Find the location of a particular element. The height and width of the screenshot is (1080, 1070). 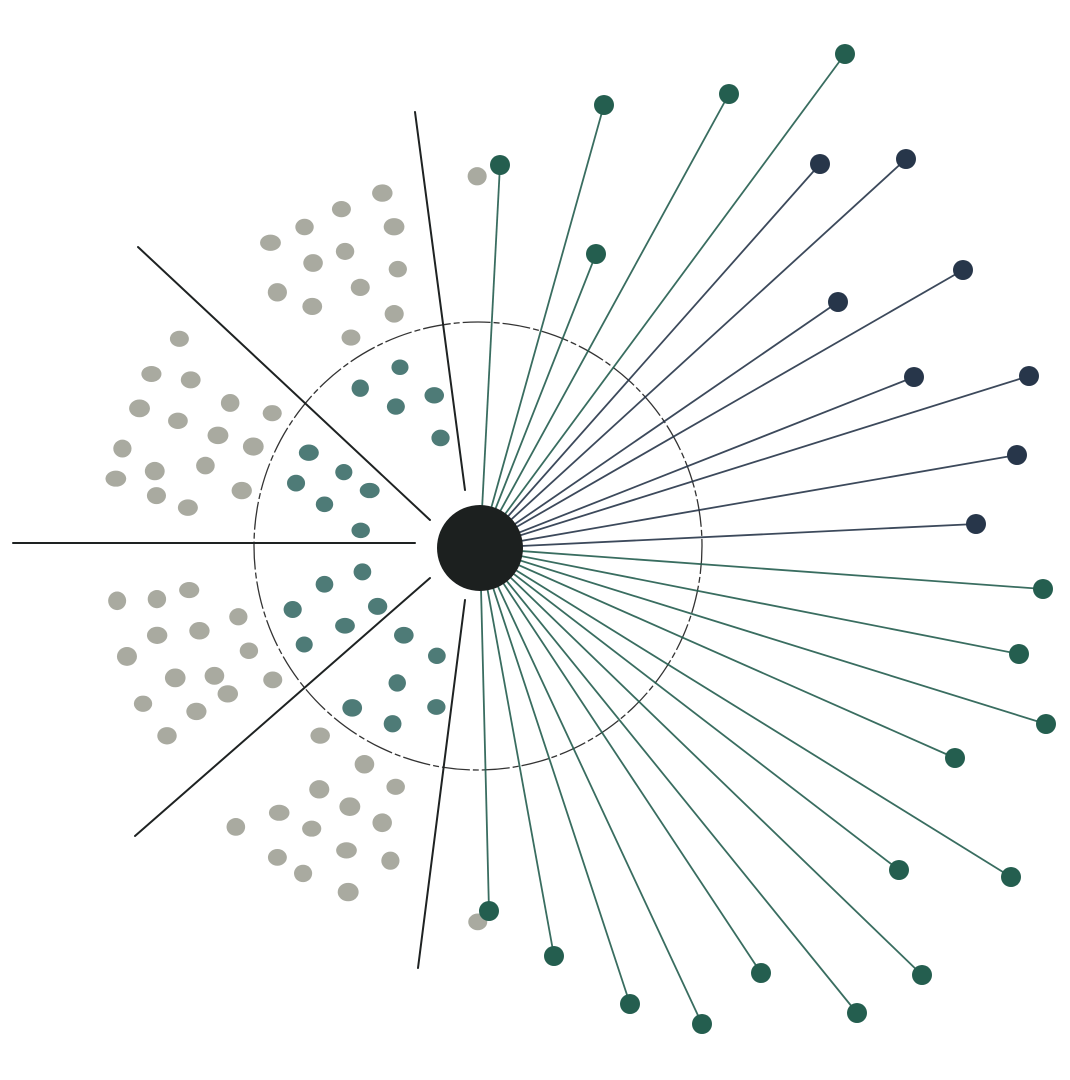

center-hub is located at coordinates (480, 548).